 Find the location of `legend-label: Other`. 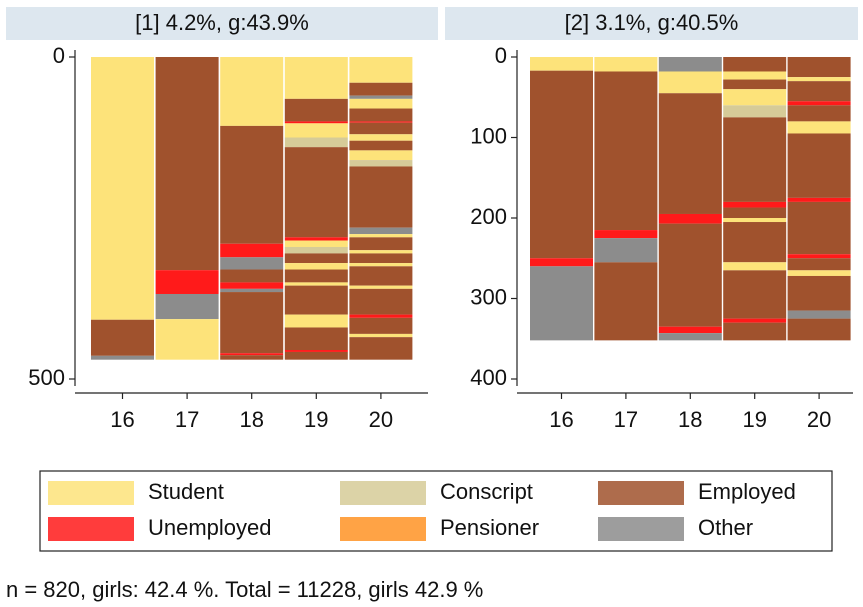

legend-label: Other is located at coordinates (725, 527).